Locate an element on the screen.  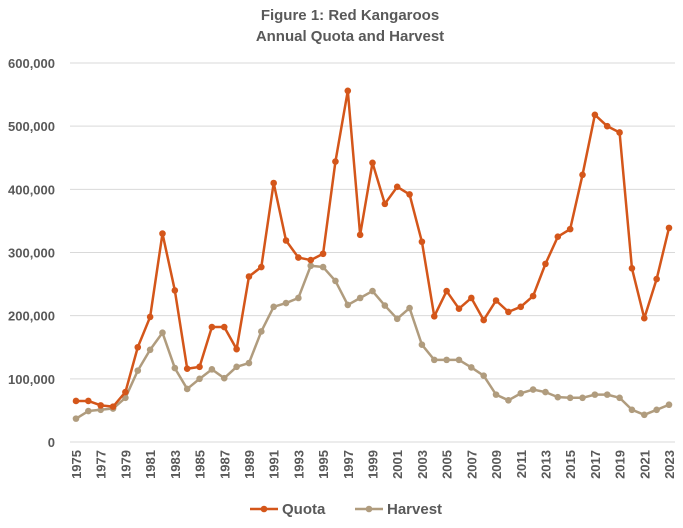
x-tick-label: 2017 is located at coordinates (595, 464).